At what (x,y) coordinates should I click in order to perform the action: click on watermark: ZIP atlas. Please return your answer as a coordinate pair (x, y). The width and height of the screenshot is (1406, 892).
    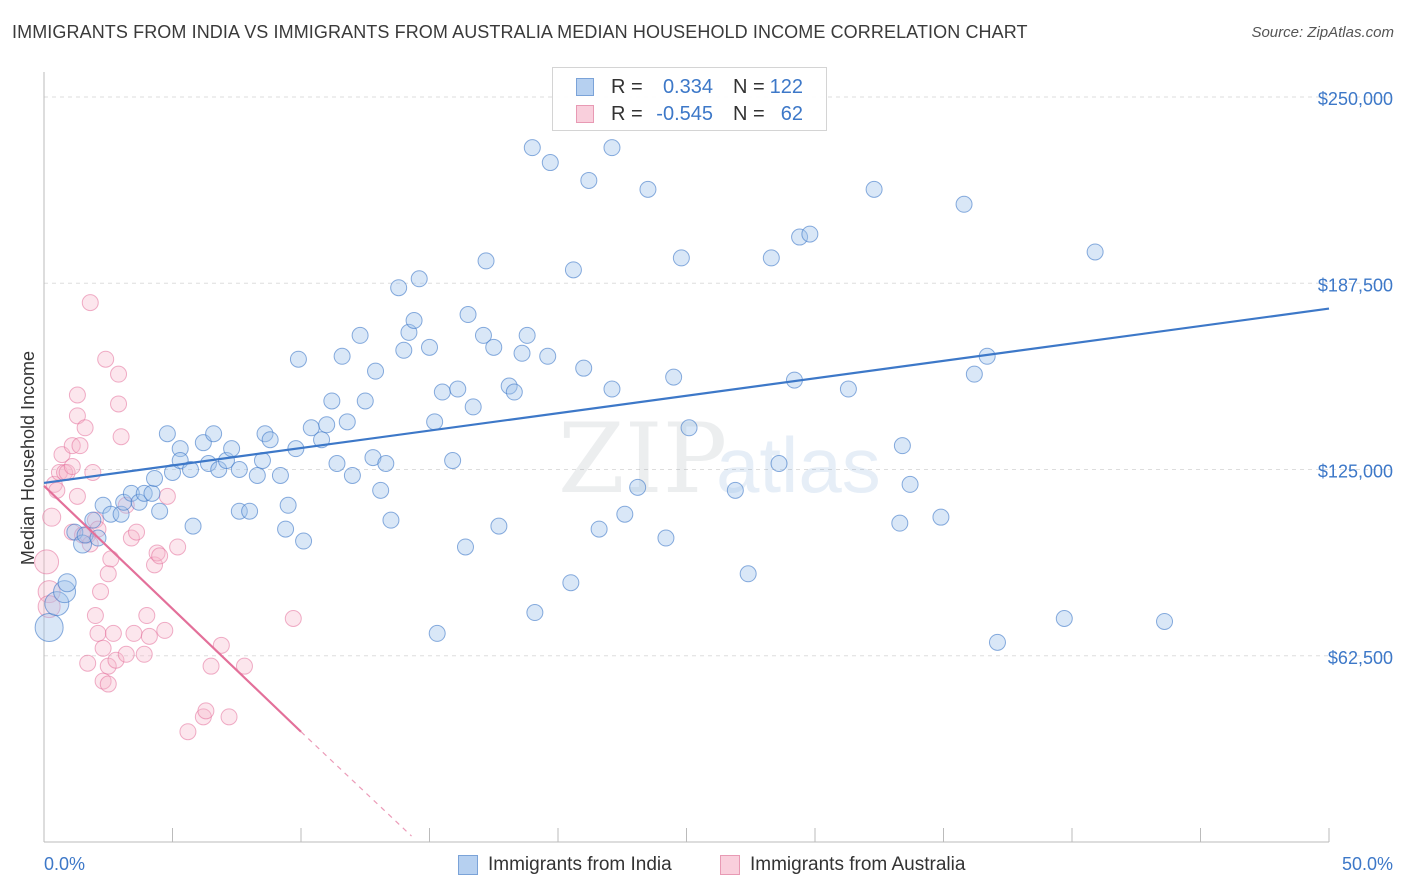
    Looking at the image, I should click on (719, 459).